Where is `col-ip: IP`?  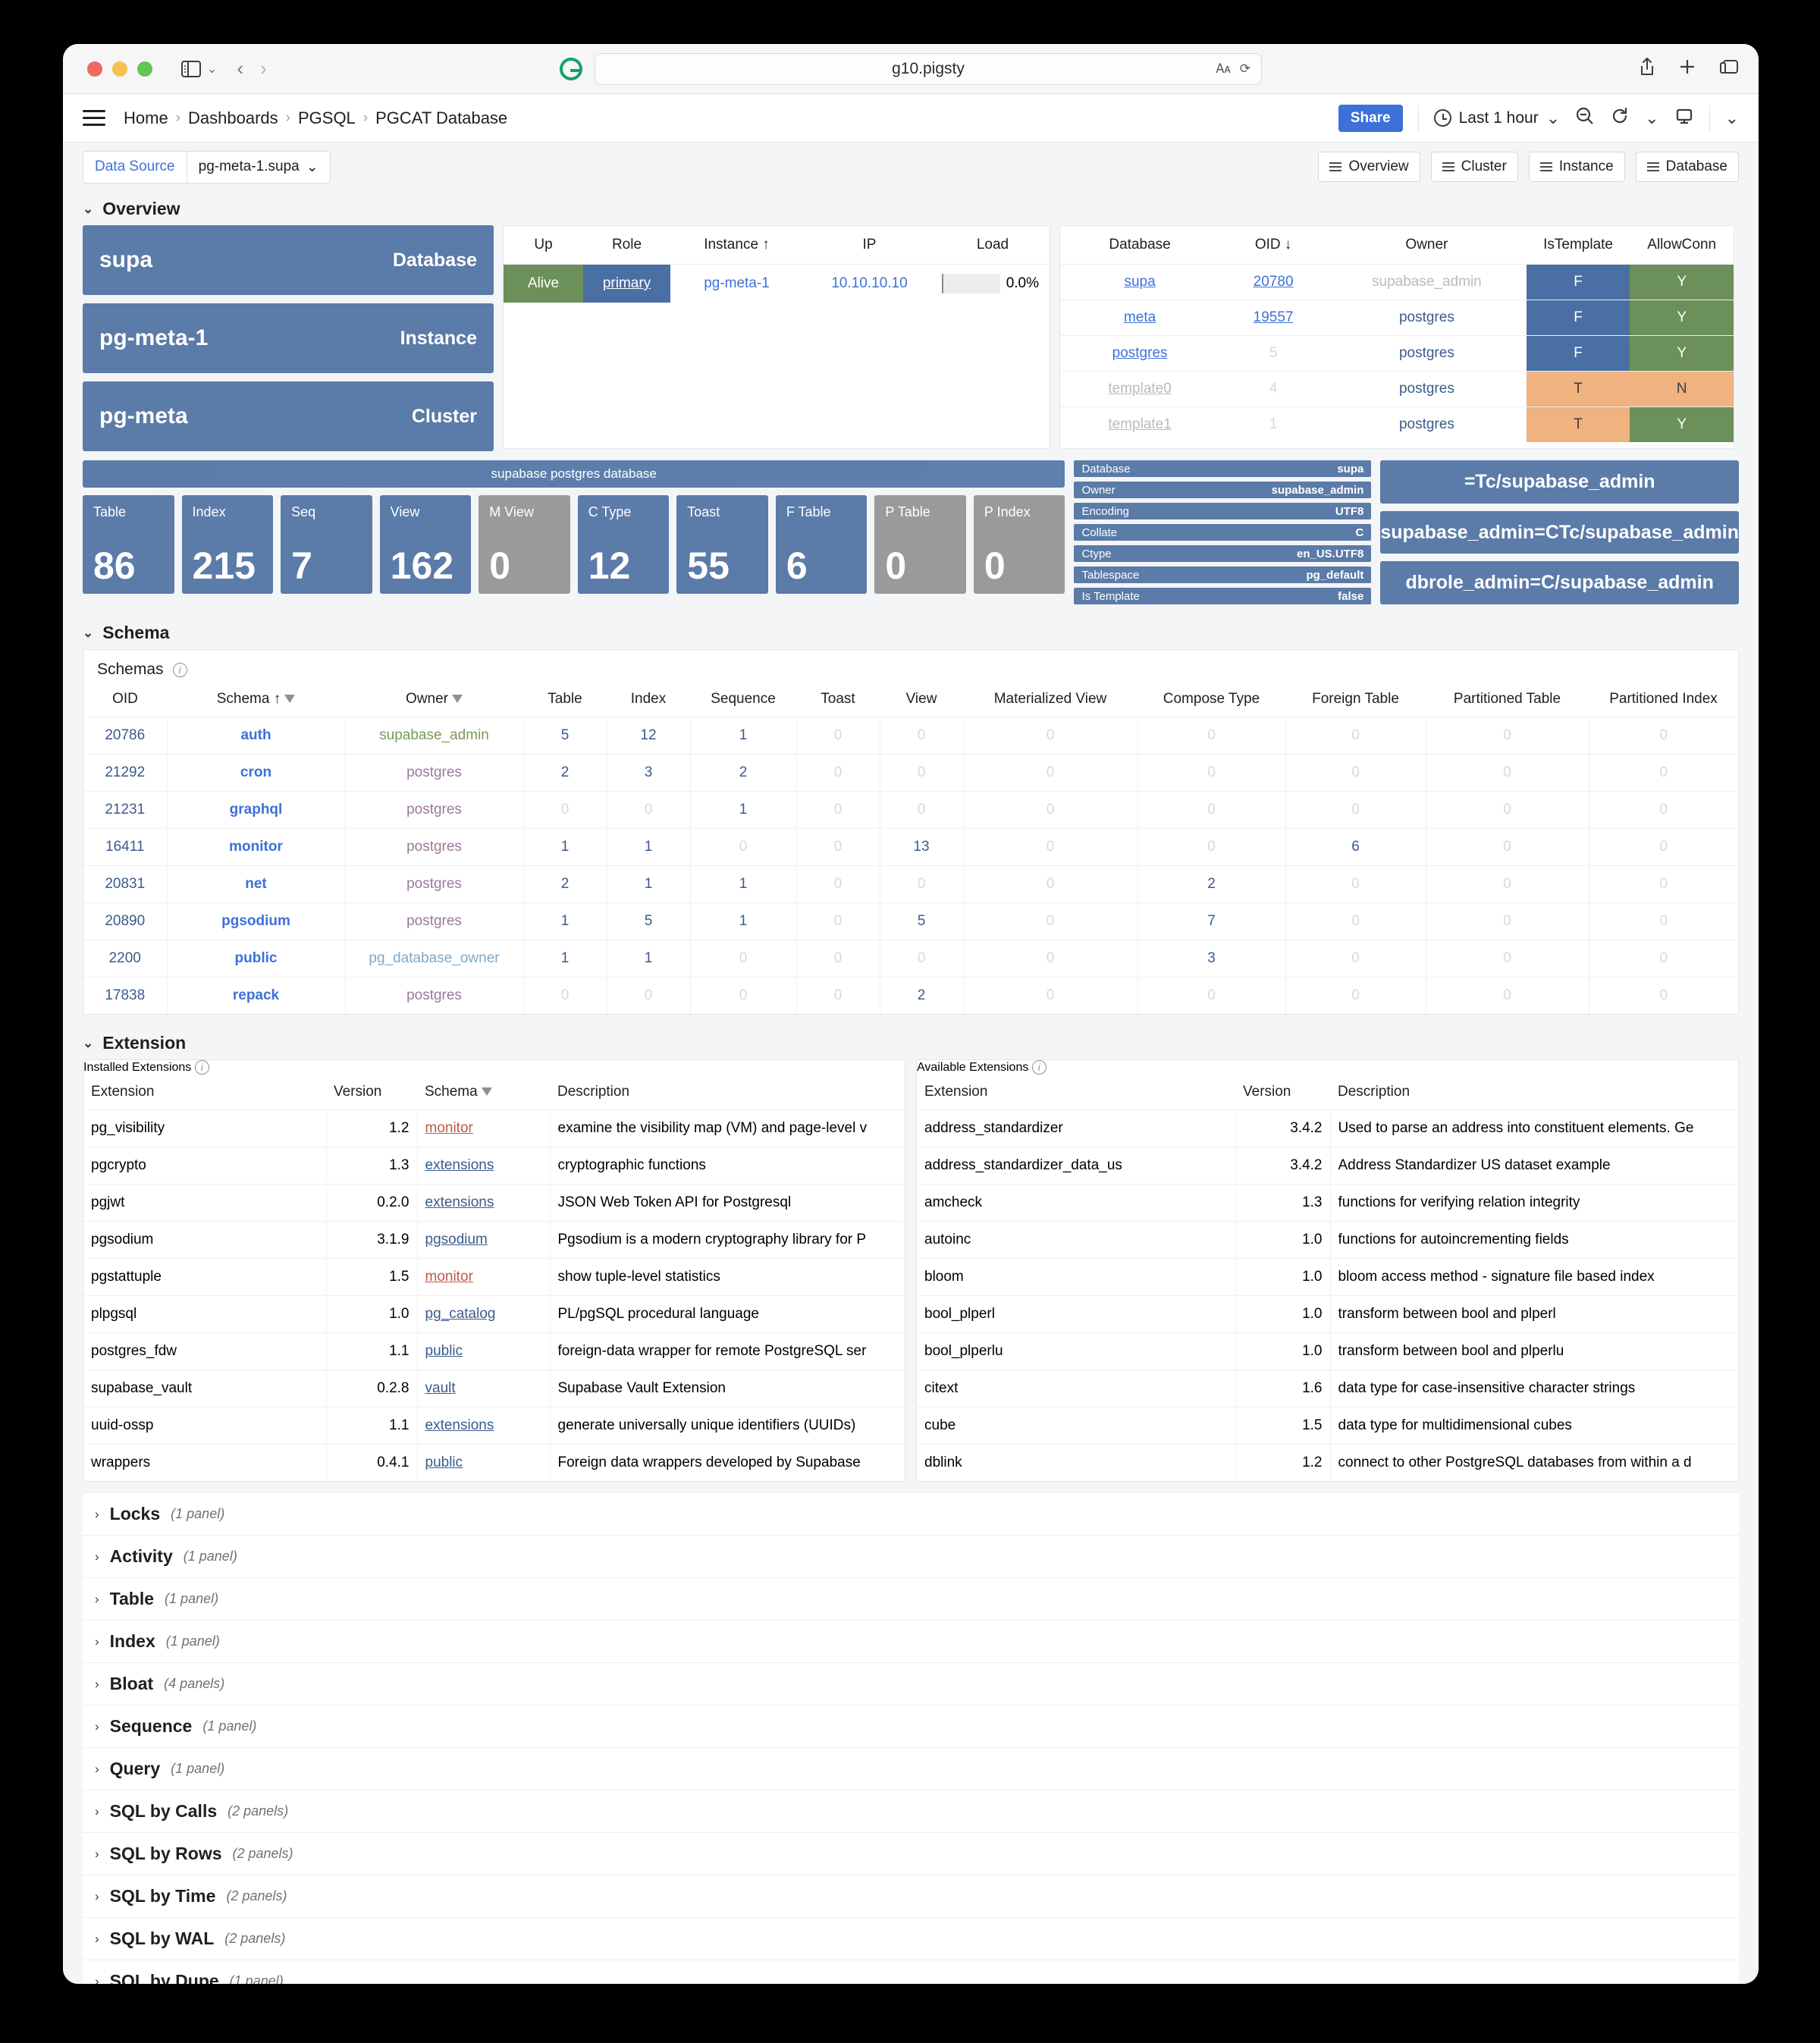
col-ip: IP is located at coordinates (869, 245).